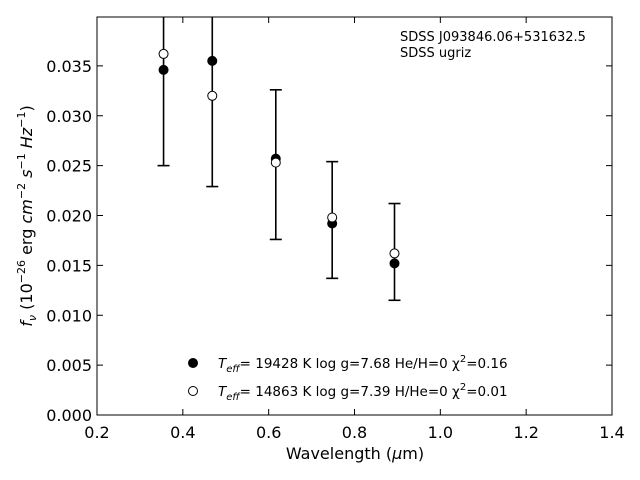 The width and height of the screenshot is (640, 480). I want to click on y-tick-label: 0.005, so click(69, 365).